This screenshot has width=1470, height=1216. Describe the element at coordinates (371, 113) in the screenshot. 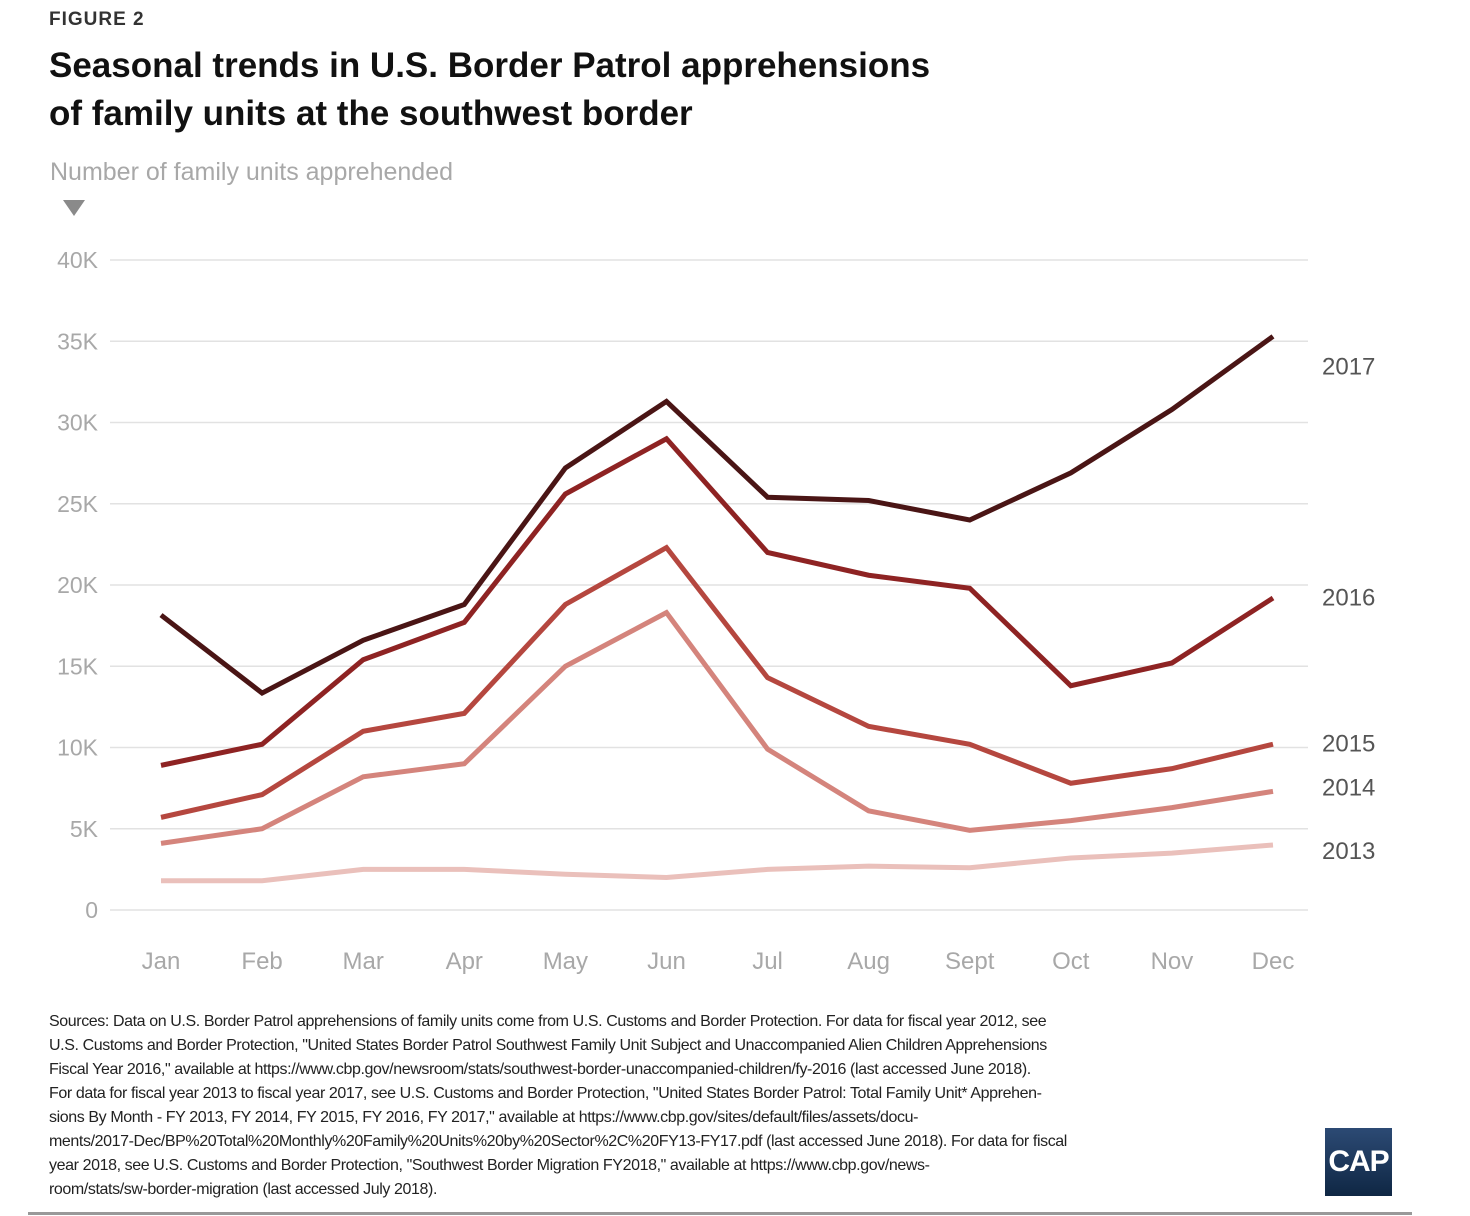

I see `title-line-2: of family units at the southwest border` at that location.